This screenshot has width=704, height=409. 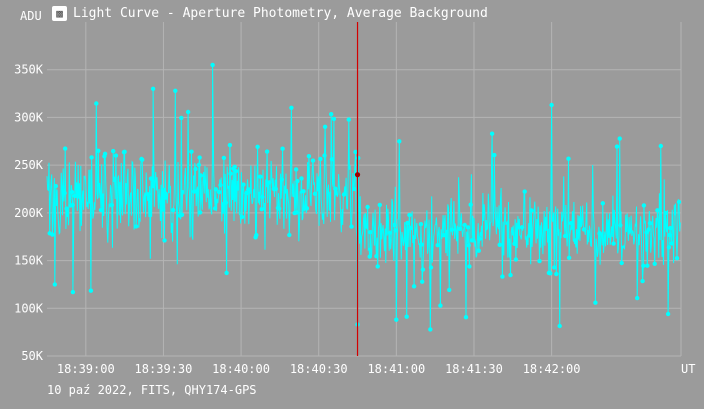 What do you see at coordinates (29, 261) in the screenshot?
I see `y-tick-label: 150K` at bounding box center [29, 261].